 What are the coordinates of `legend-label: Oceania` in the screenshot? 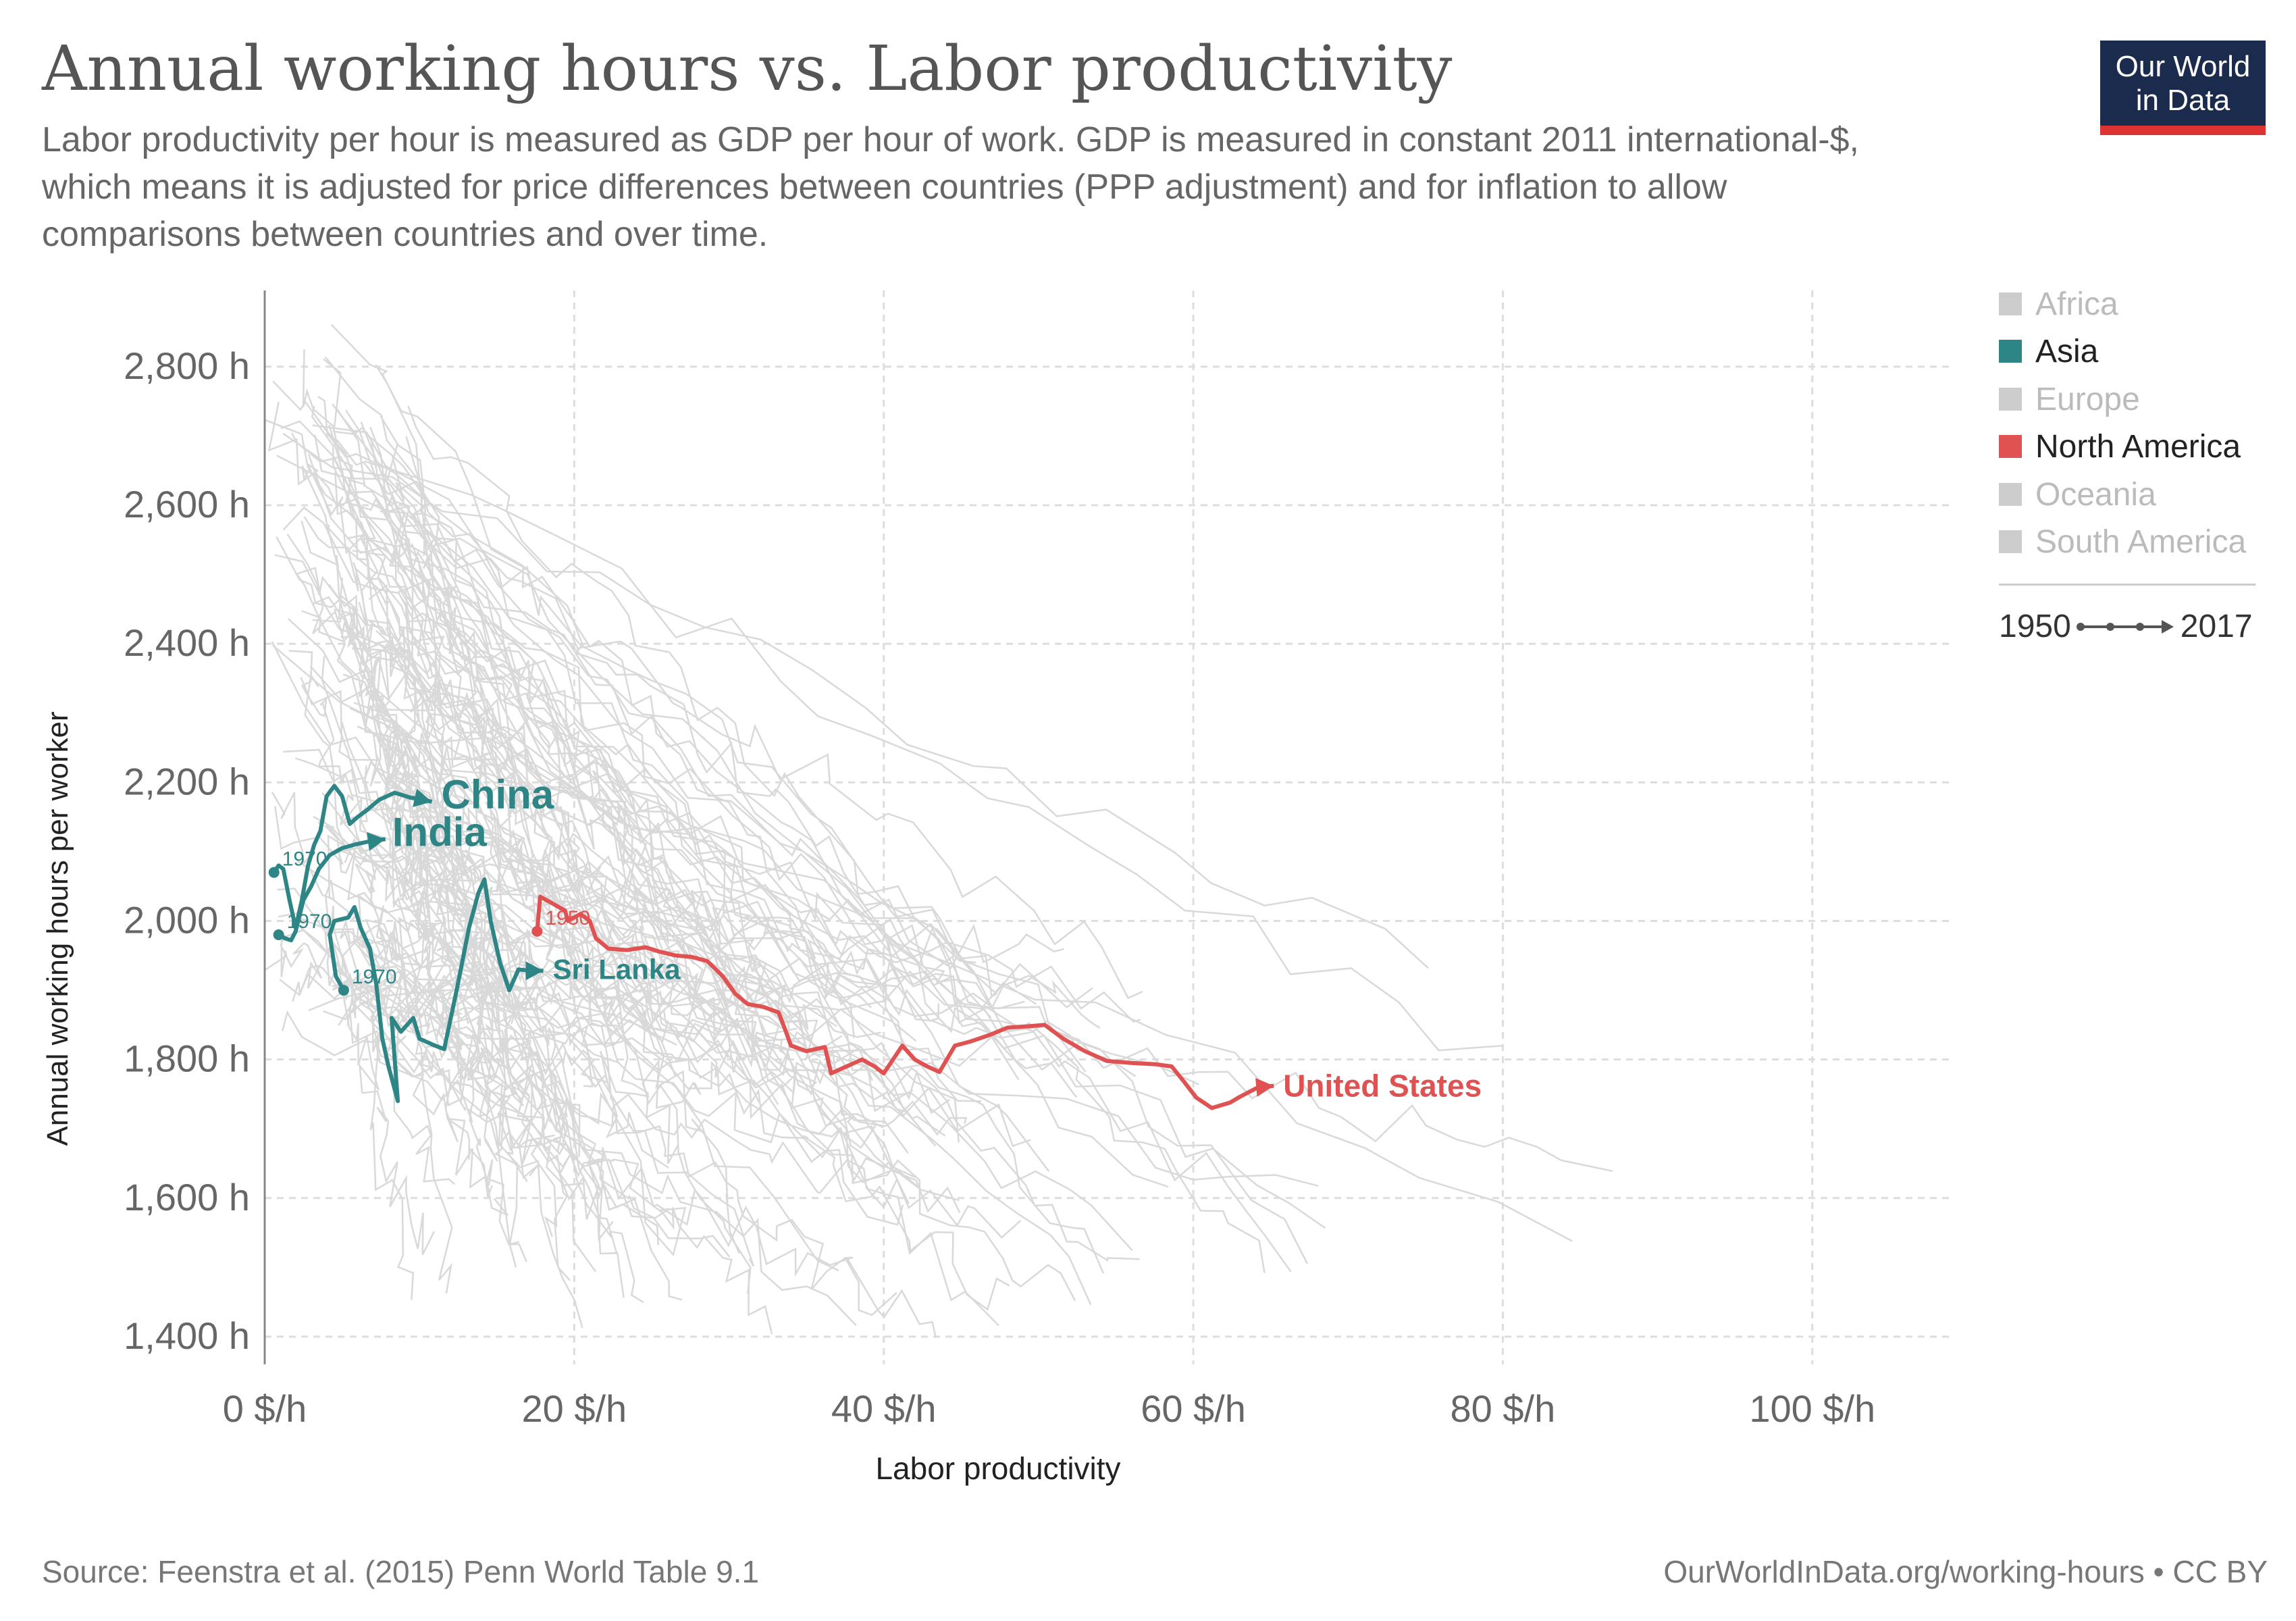 It's located at (2095, 494).